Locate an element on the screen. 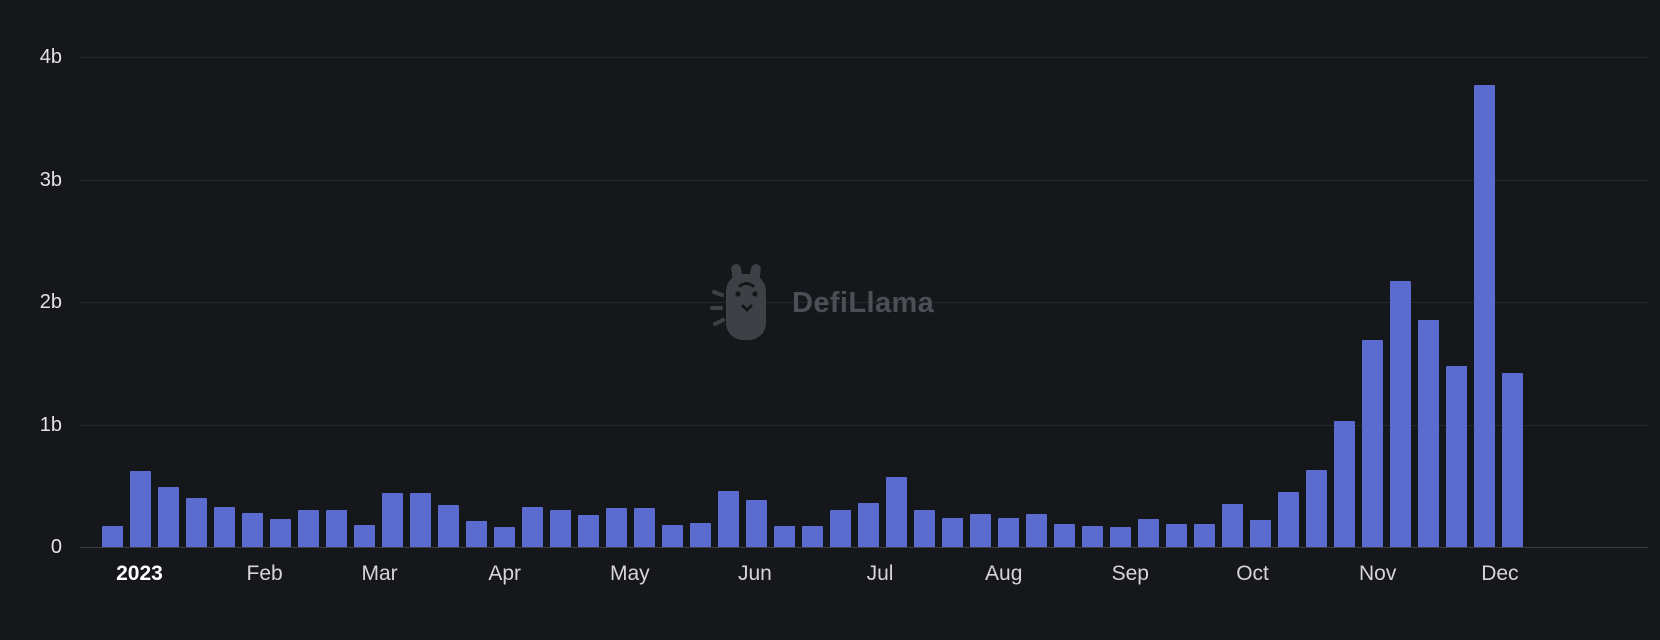 This screenshot has height=640, width=1660. x-tick-label: Dec is located at coordinates (1500, 573).